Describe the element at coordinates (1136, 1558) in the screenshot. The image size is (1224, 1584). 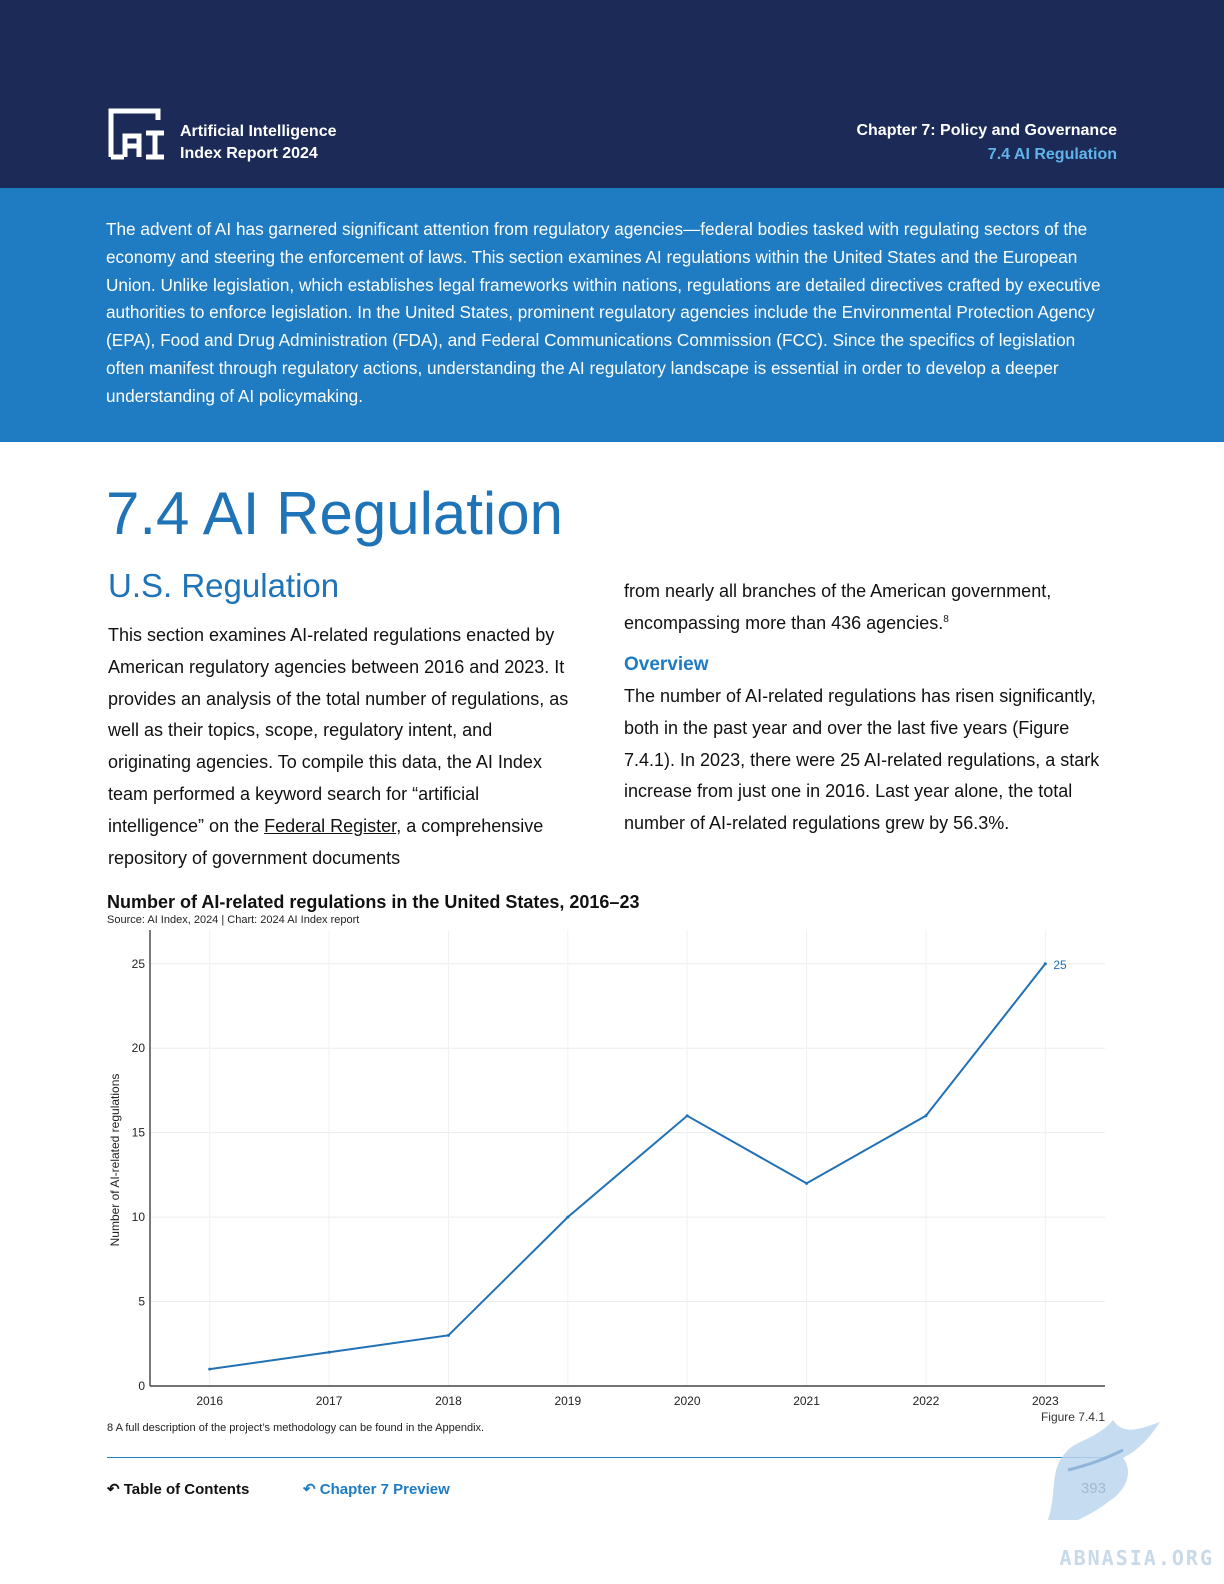
I see `watermark-text: ABNASIA.ORG` at that location.